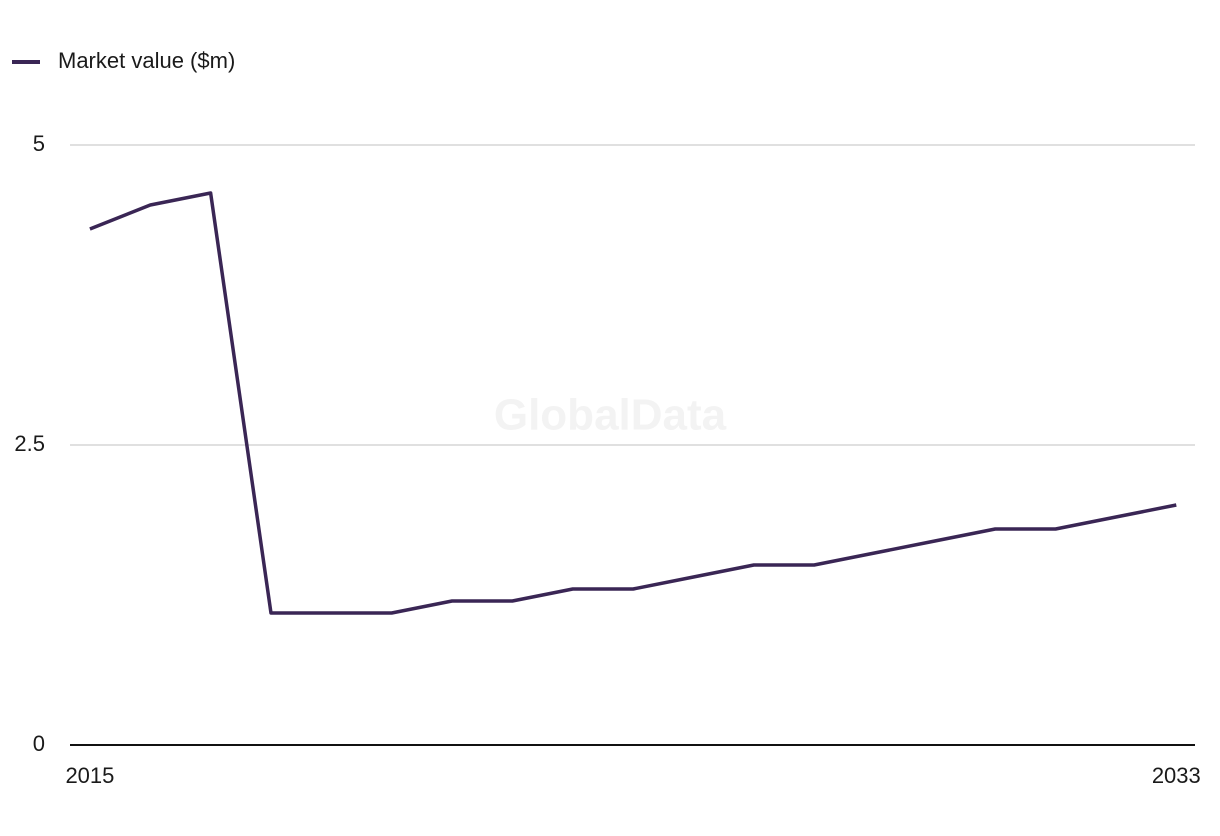 This screenshot has width=1220, height=836. Describe the element at coordinates (610, 415) in the screenshot. I see `watermark: GlobalData` at that location.